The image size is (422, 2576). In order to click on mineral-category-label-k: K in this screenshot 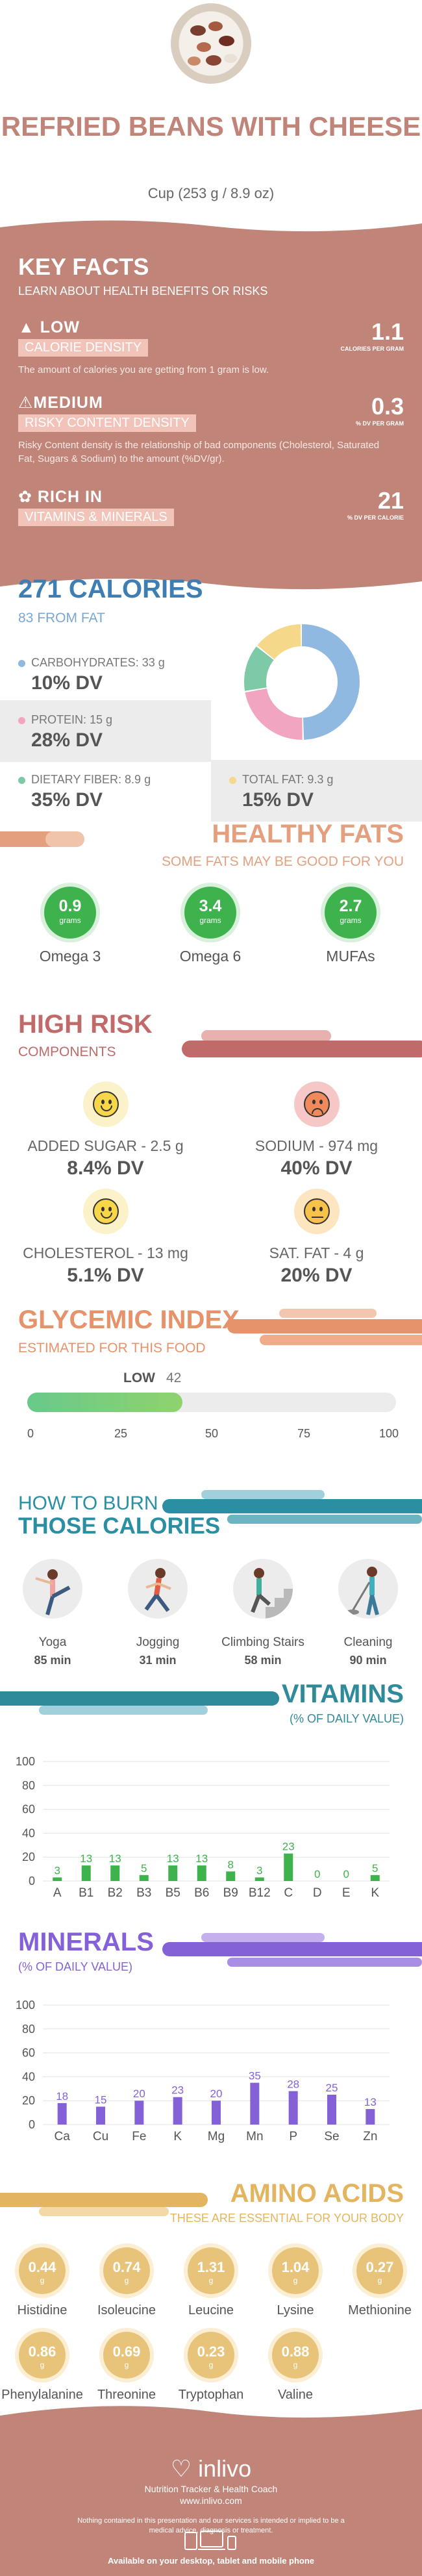, I will do `click(177, 2136)`.